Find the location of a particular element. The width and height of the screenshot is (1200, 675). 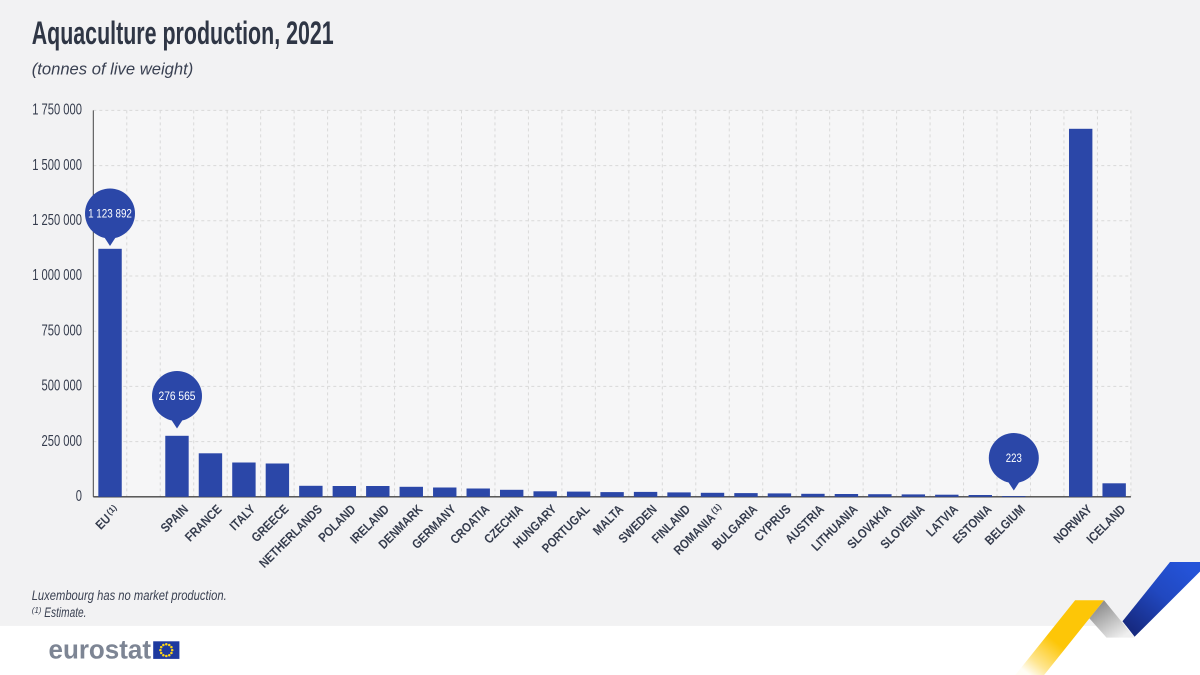

svg-text:Luxembourg has no market produ: Luxembourg has no market production. is located at coordinates (129, 595).